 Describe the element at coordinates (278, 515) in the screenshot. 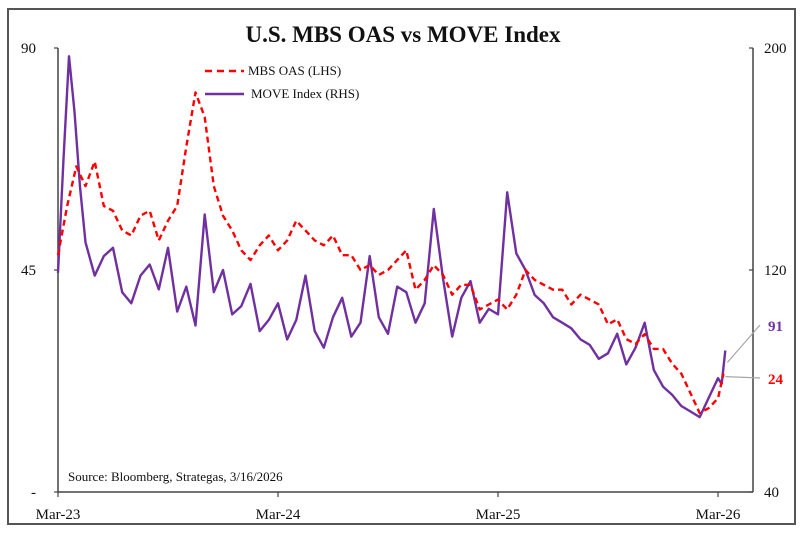

I see `x-tick-label: Mar-24` at that location.